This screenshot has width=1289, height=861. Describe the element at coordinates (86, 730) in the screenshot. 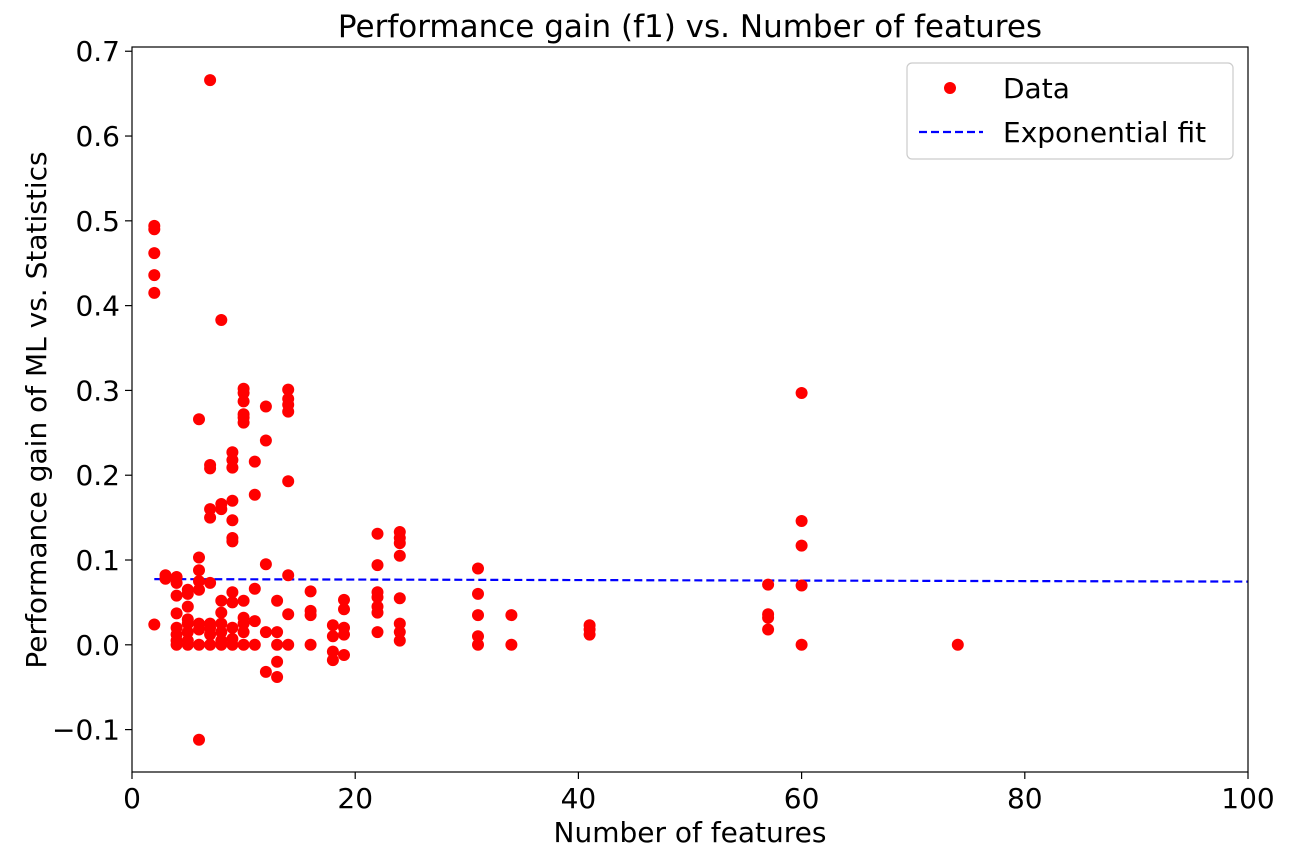

I see `y-tick-label: −0.1` at that location.